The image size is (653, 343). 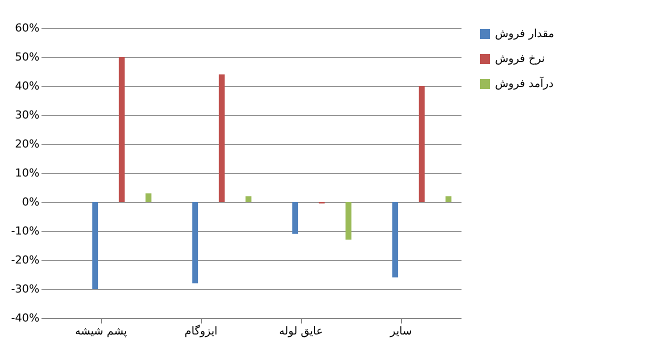 I want to click on y-tick-label: 50%, so click(x=27, y=57).